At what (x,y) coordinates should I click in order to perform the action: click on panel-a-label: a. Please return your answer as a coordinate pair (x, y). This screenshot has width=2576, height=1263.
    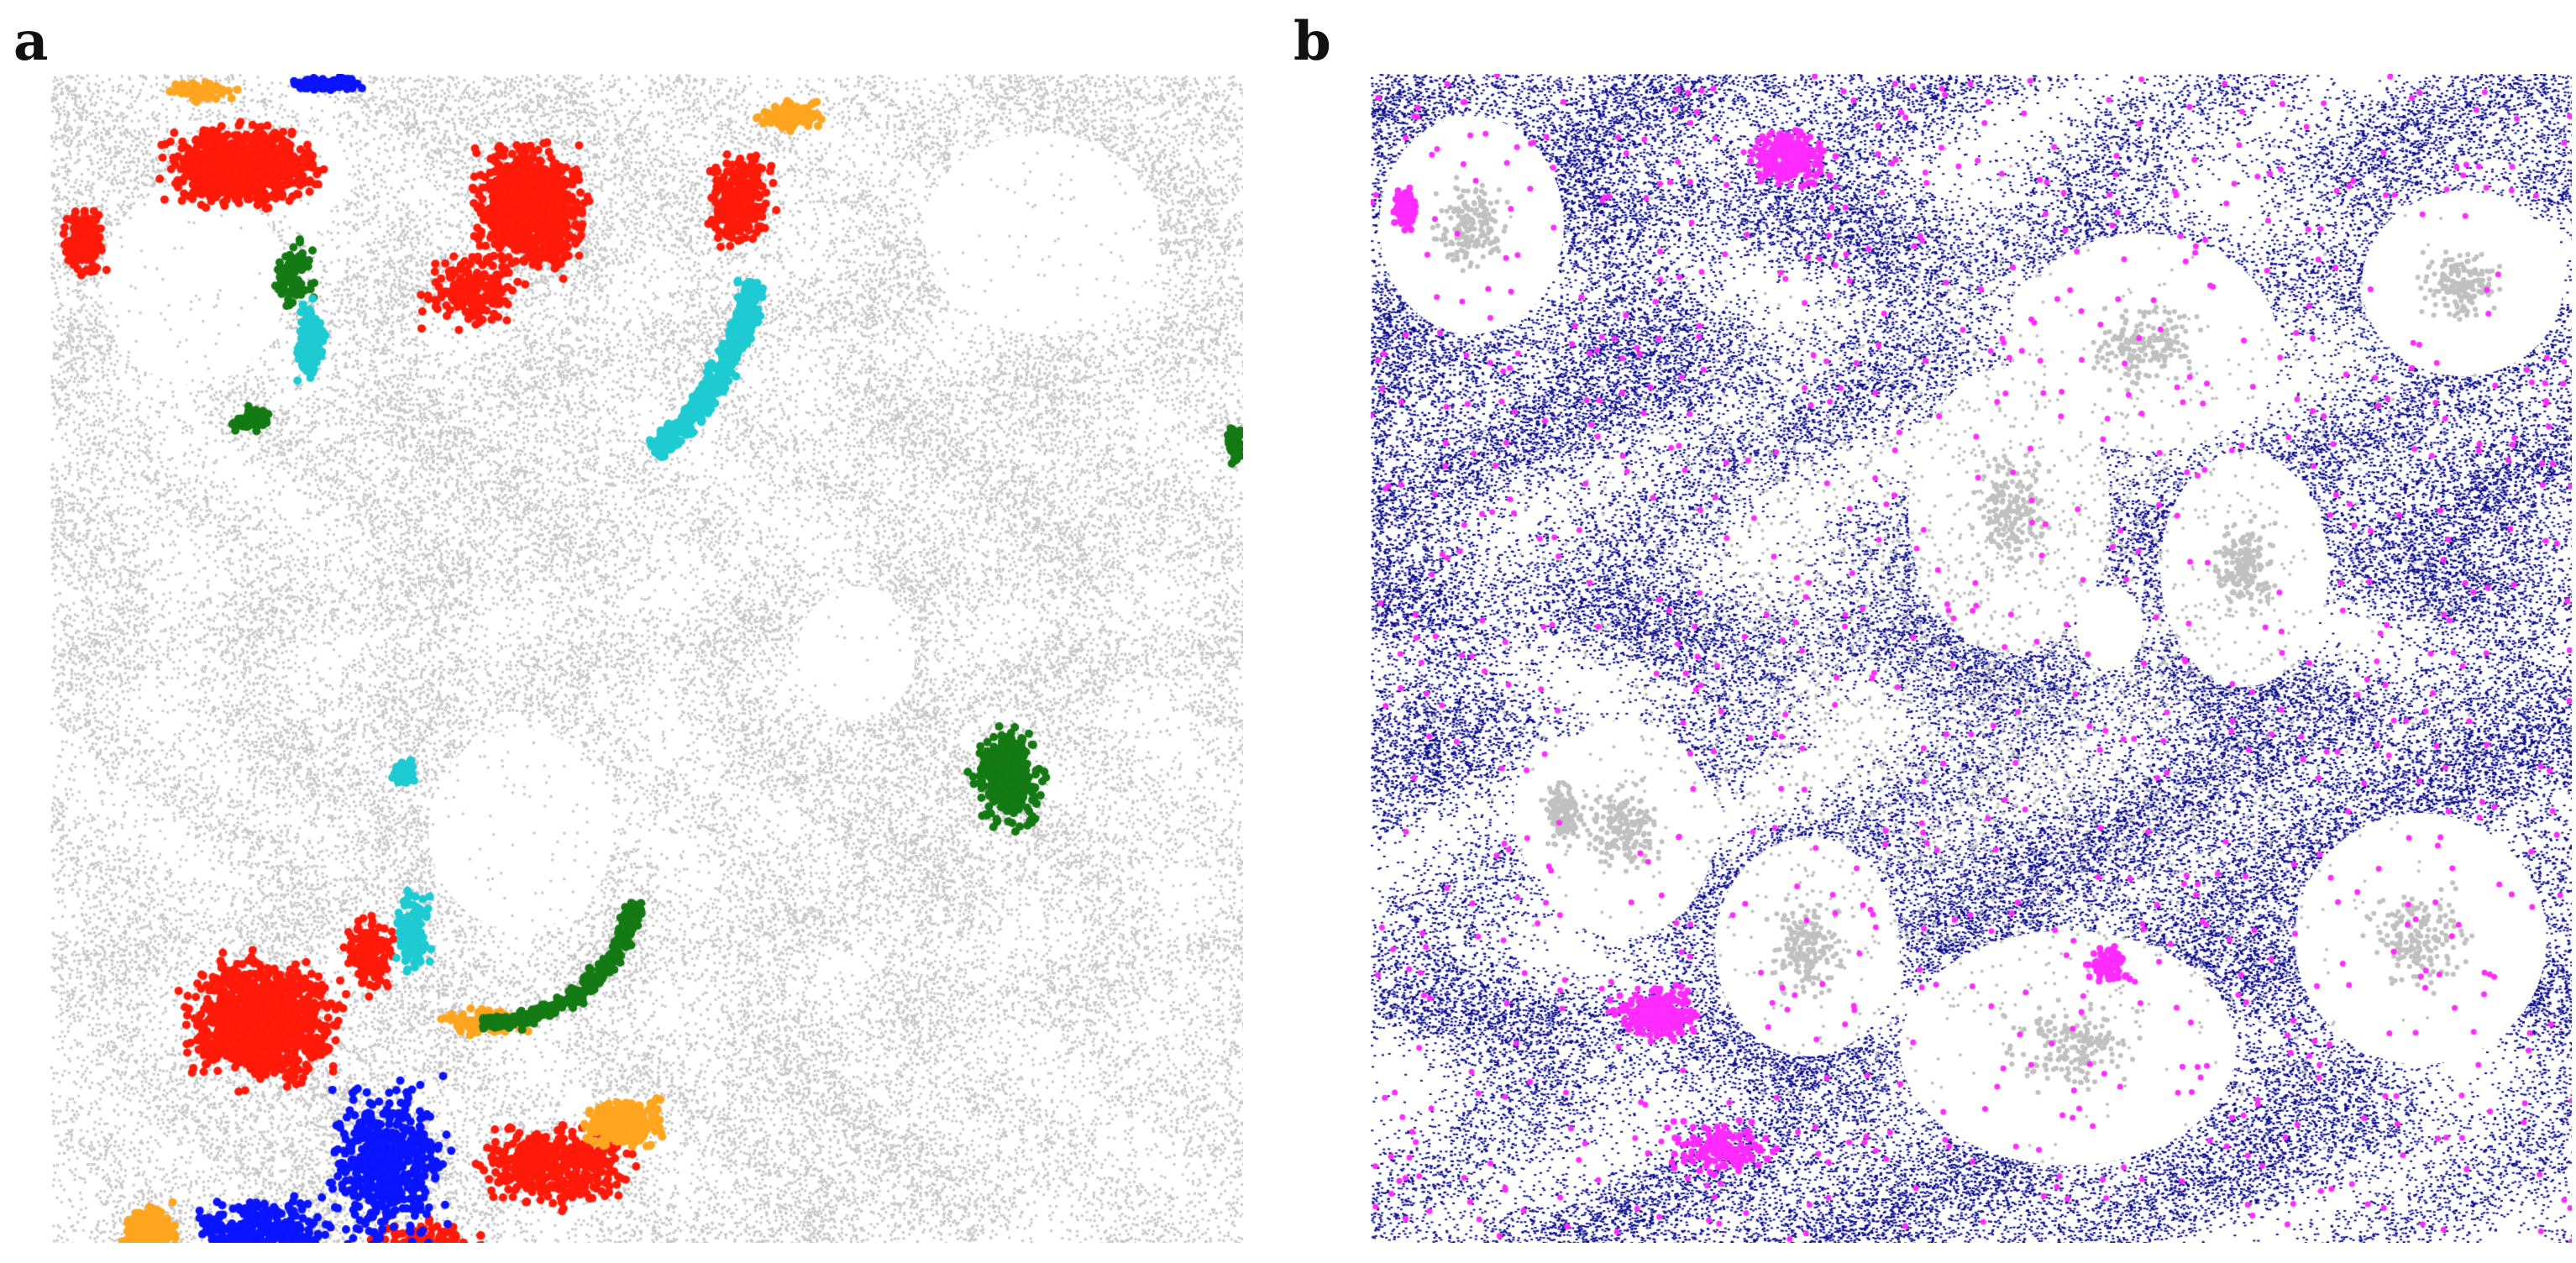
    Looking at the image, I should click on (31, 41).